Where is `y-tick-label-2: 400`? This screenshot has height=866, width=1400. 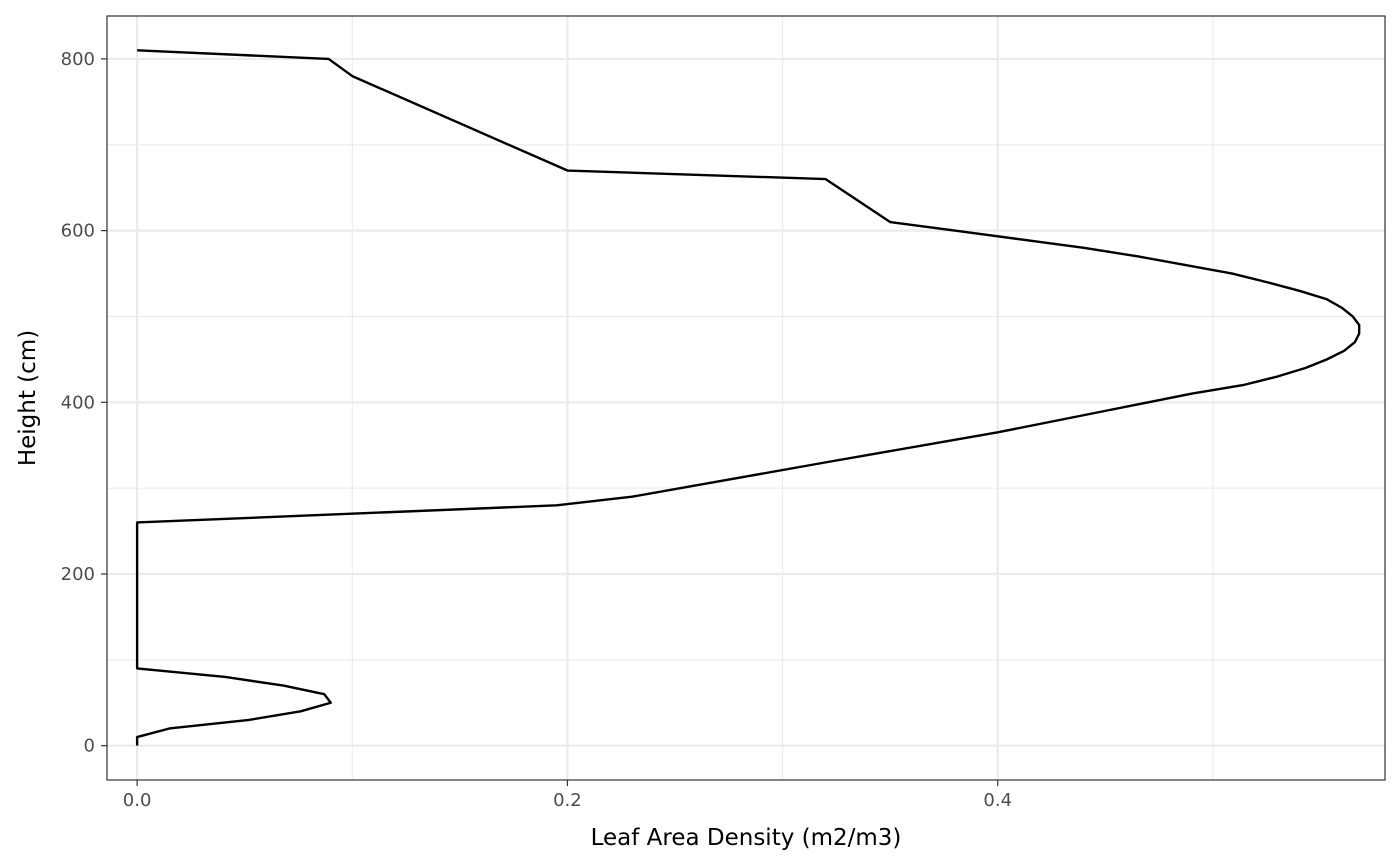 y-tick-label-2: 400 is located at coordinates (78, 402).